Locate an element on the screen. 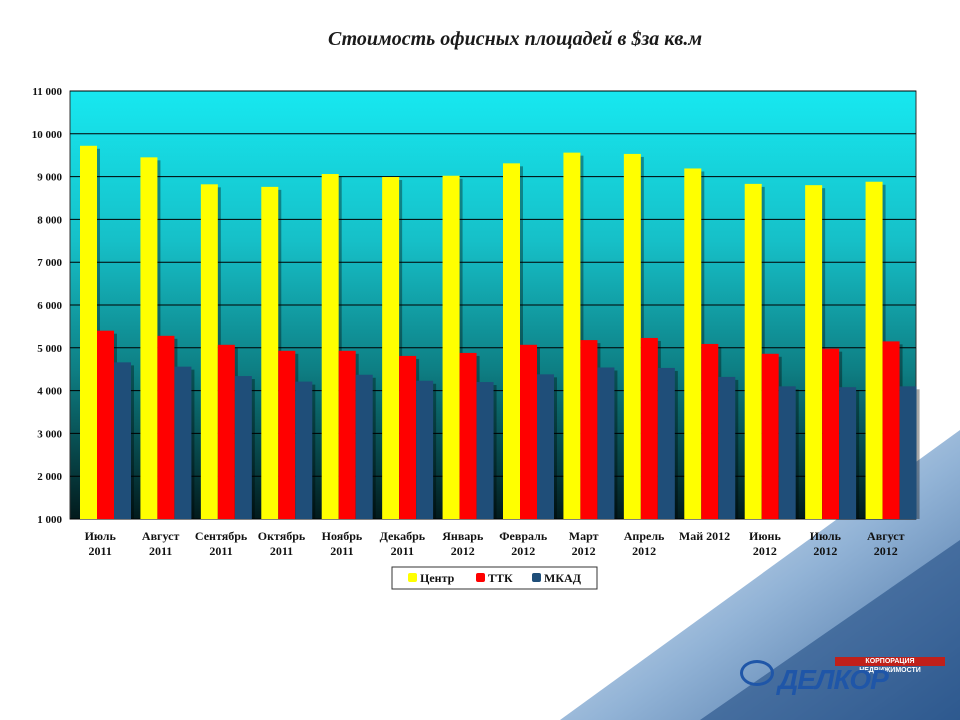  bar-МКАД-11 is located at coordinates (787, 452).